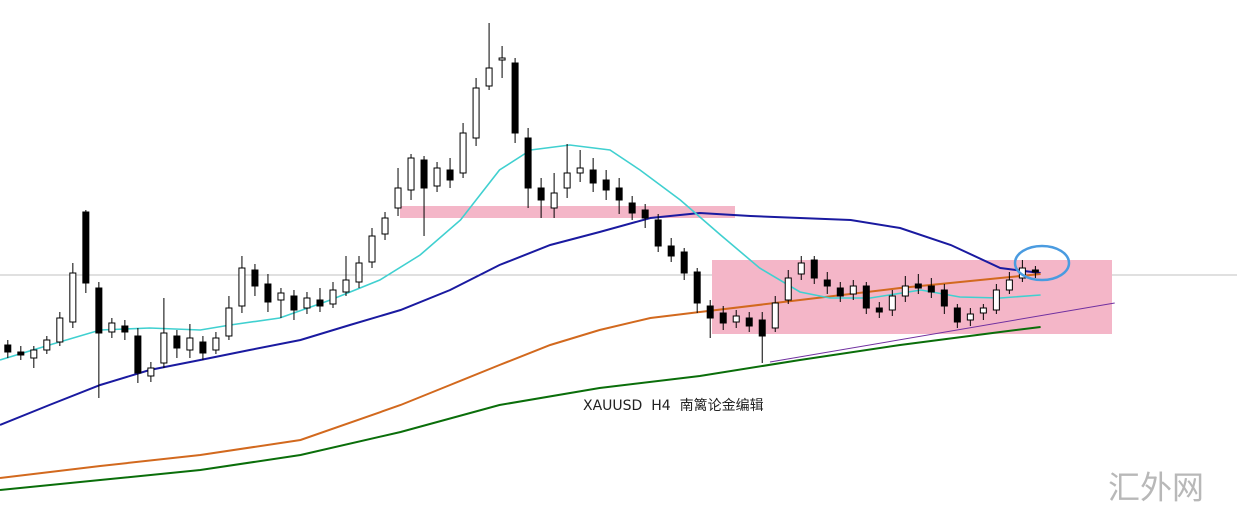  Describe the element at coordinates (673, 406) in the screenshot. I see `chart-label: XAUUSD H4 南篱论金编辑` at that location.